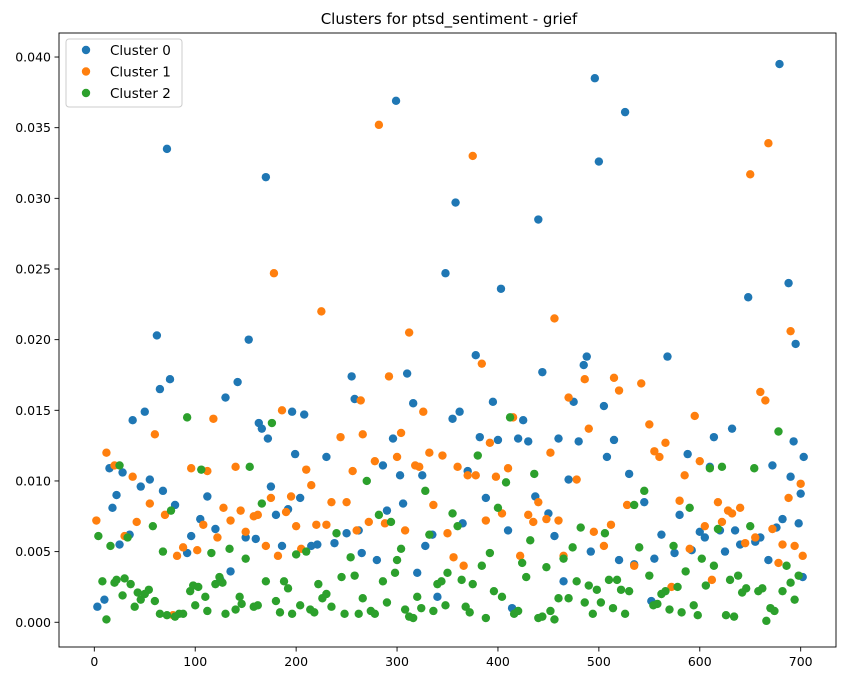 The height and width of the screenshot is (682, 844). Describe the element at coordinates (124, 73) in the screenshot. I see `legend: Cluster 0 Cluster 1 Cluster 2` at that location.